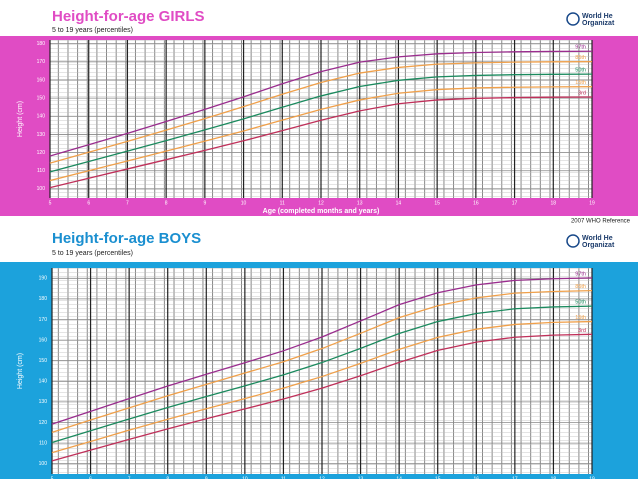  I want to click on chart-title: Height-for-age GIRLS, so click(128, 16).